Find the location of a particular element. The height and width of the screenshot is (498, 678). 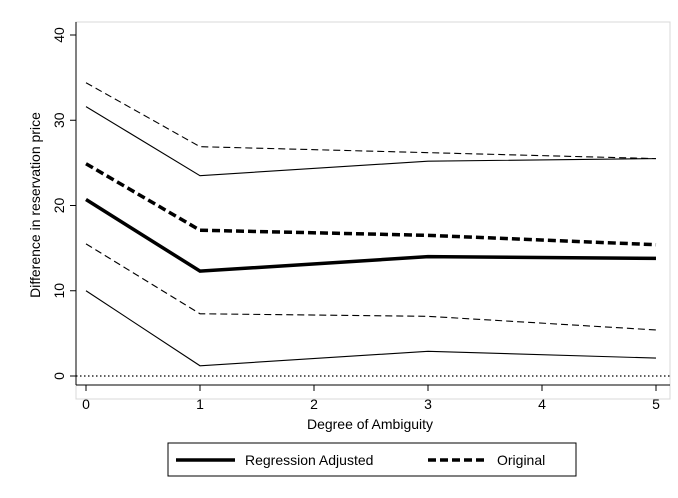

legend-box is located at coordinates (372, 459).